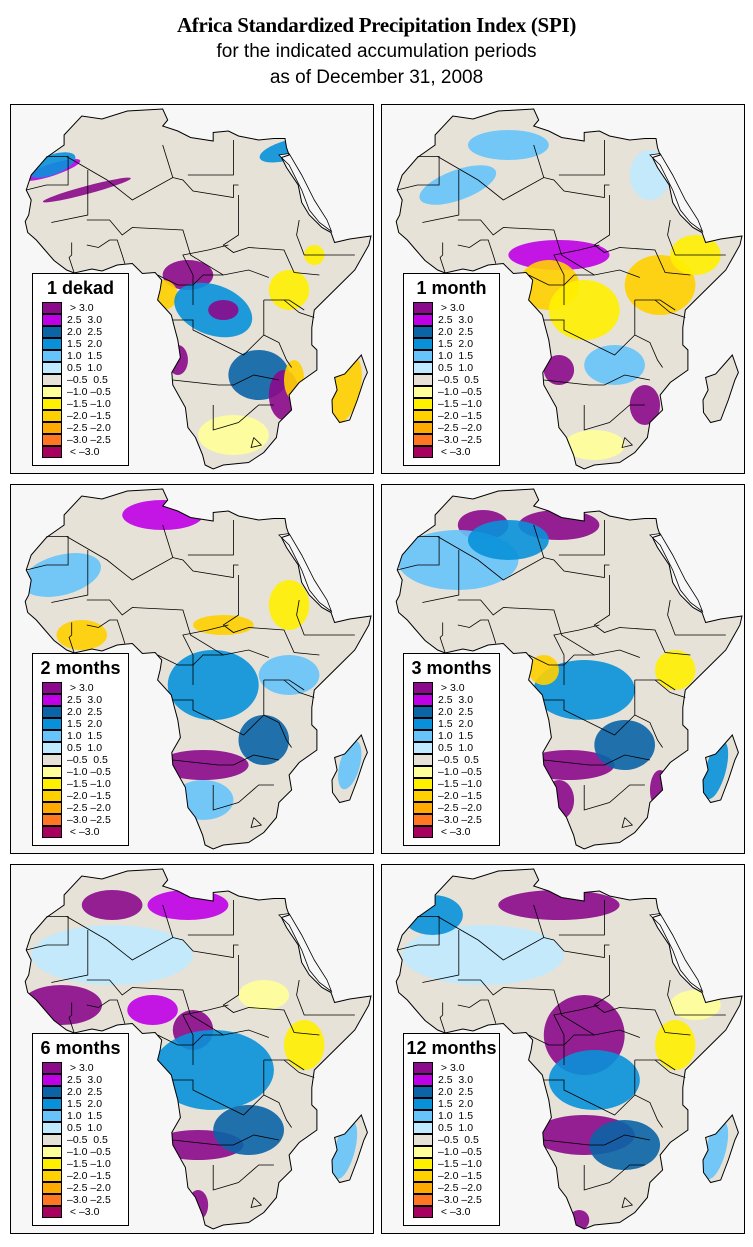  I want to click on legend-class-row: –0.5 0.5, so click(85, 1140).